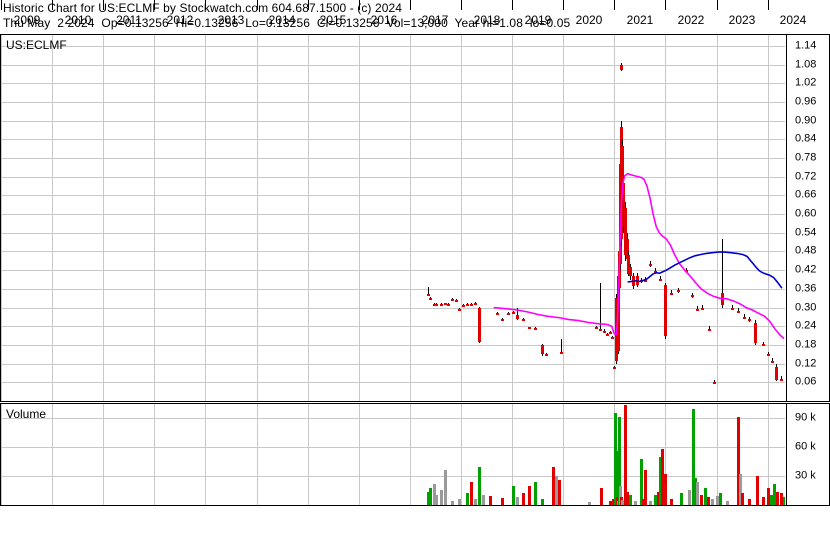 The image size is (830, 543). Describe the element at coordinates (333, 20) in the screenshot. I see `year-axis-label: 2015` at that location.